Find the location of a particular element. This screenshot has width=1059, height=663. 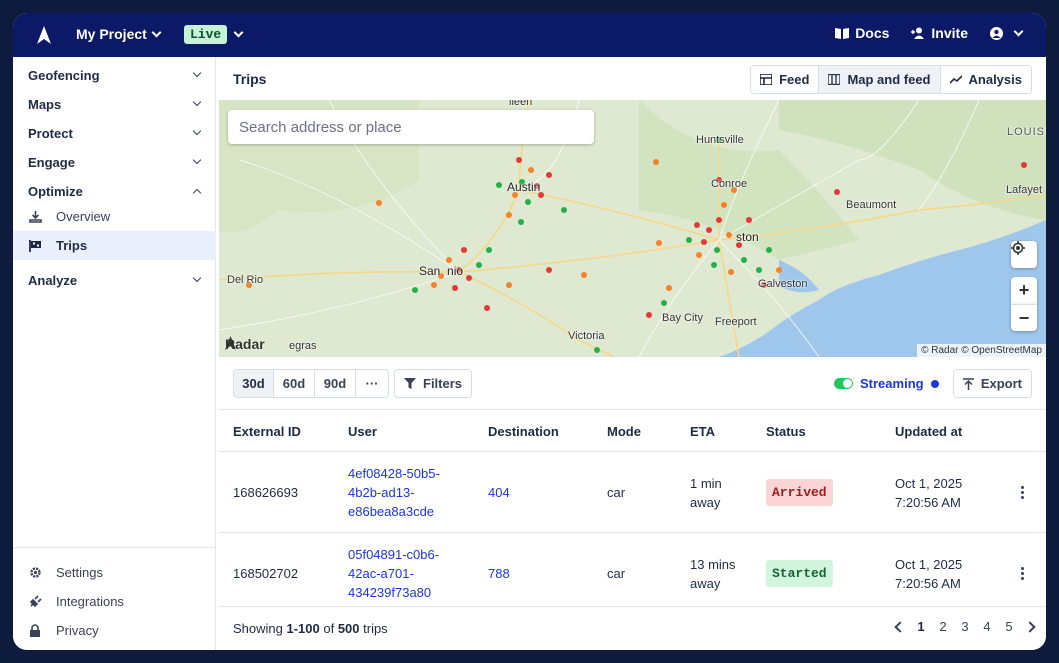

cell-user-link: 4ef08428-50b5- 4b2b-ad13- e86bea8a3cde is located at coordinates (394, 492).